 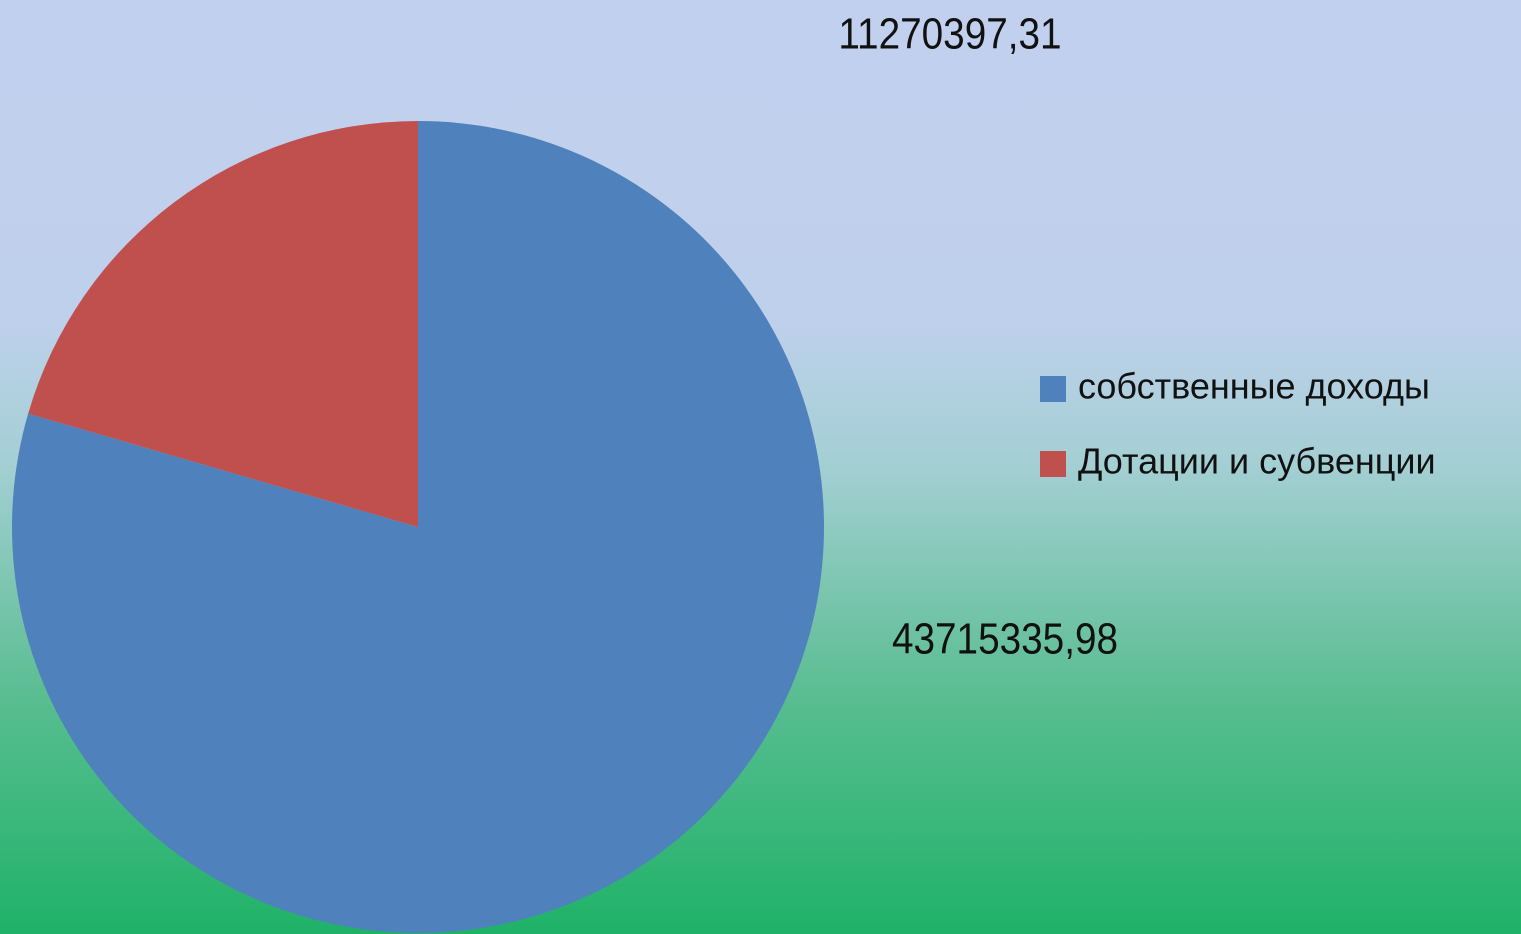 I want to click on pie-slice, so click(x=223, y=324).